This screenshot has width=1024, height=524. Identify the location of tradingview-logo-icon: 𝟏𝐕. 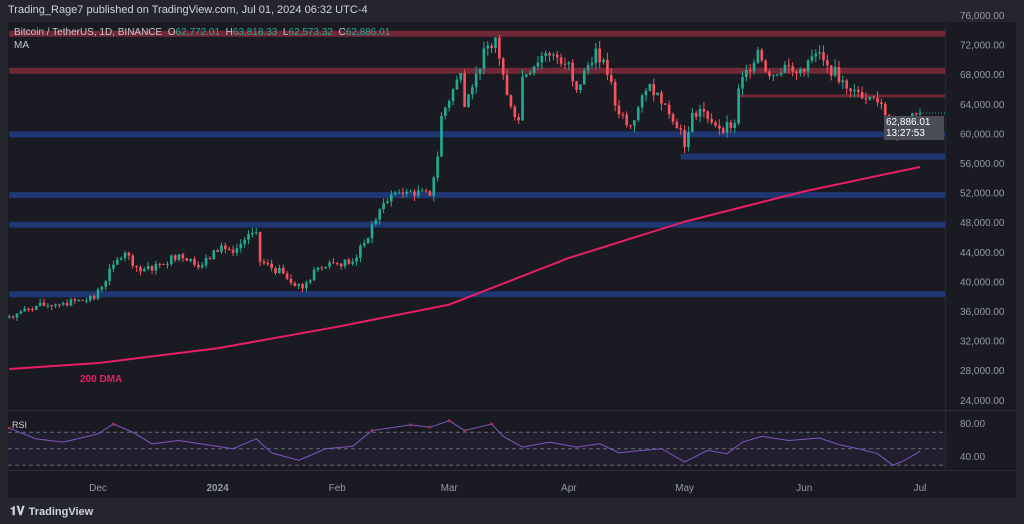
(17, 511).